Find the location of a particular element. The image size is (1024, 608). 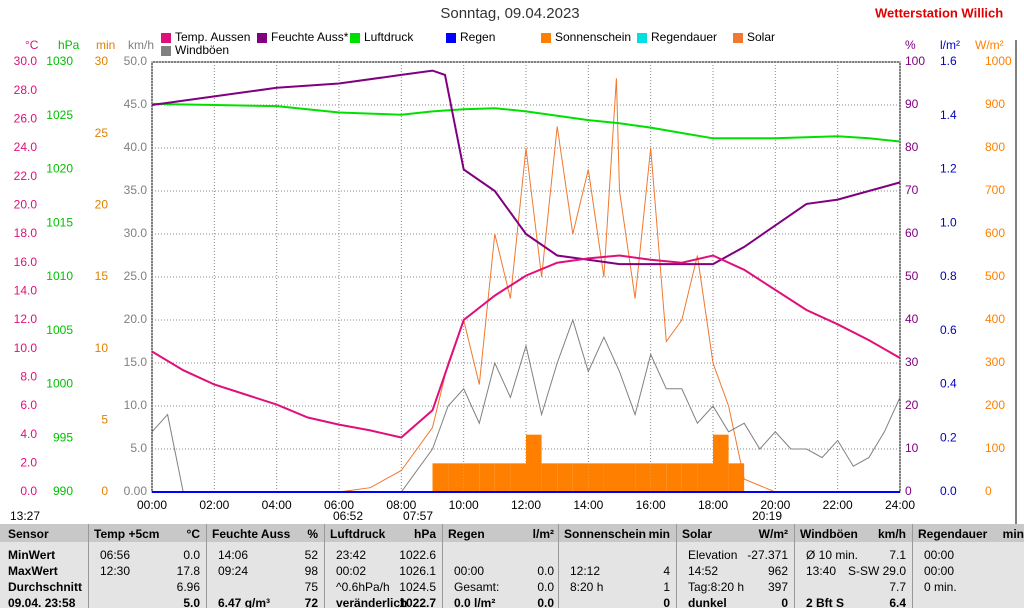

y-tick-label: 40.0 is located at coordinates (136, 147).